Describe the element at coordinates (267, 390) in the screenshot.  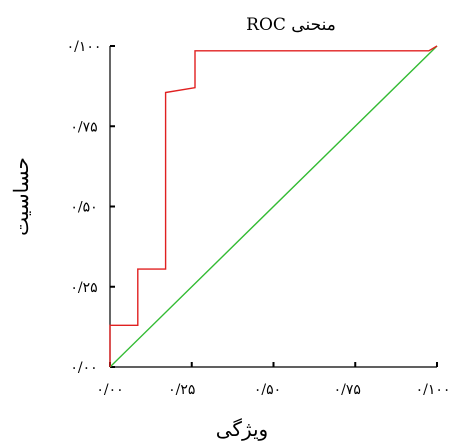
I see `x-tick-label: ۰/۵۰` at that location.